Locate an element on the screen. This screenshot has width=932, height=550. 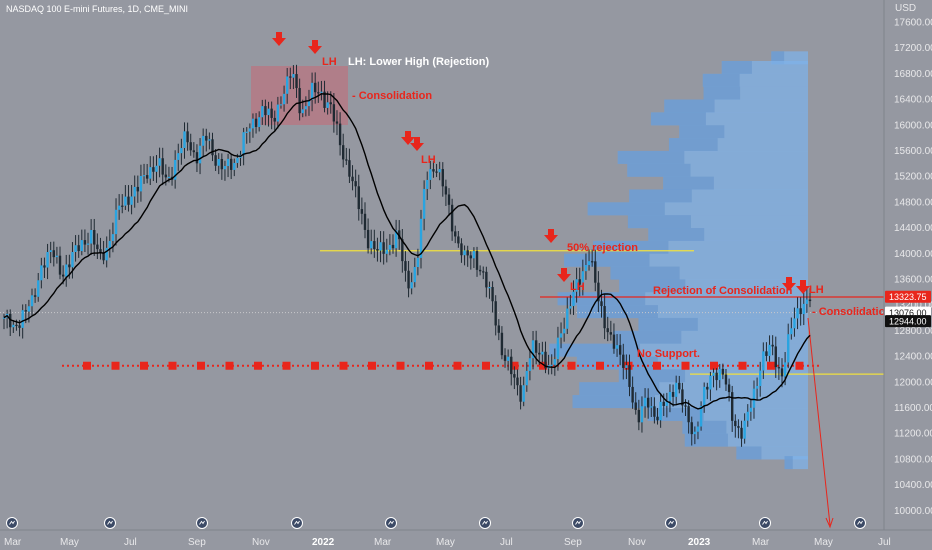
projection-line is located at coordinates (819, 421).